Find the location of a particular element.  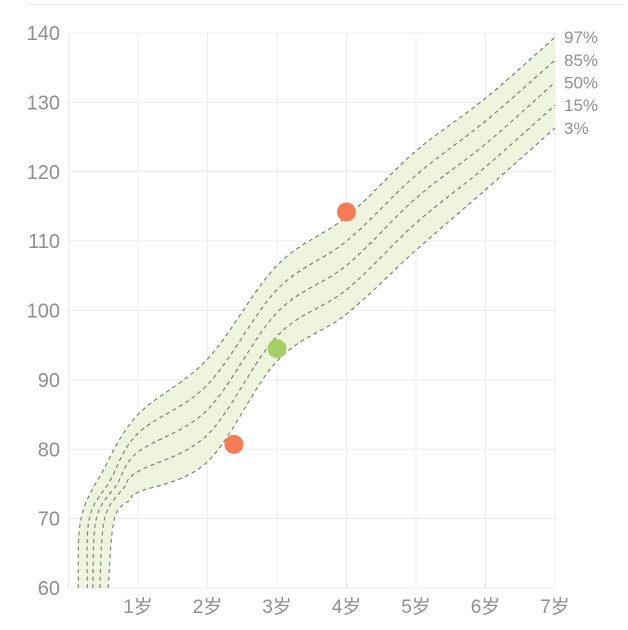

y-axis-label: 70 is located at coordinates (49, 520).